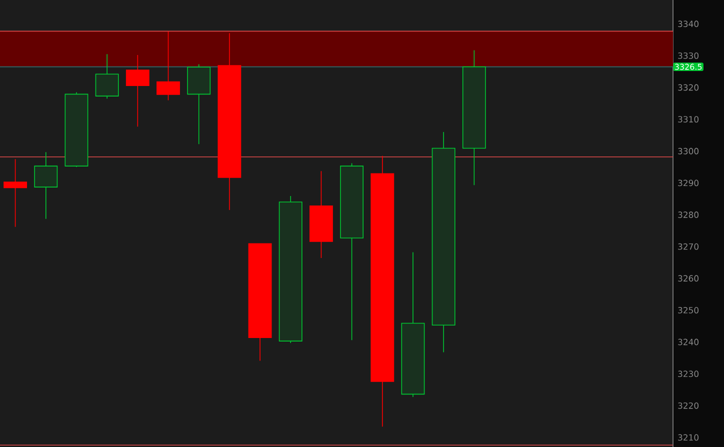 The image size is (724, 447). I want to click on y-tick-label: 3330, so click(688, 55).